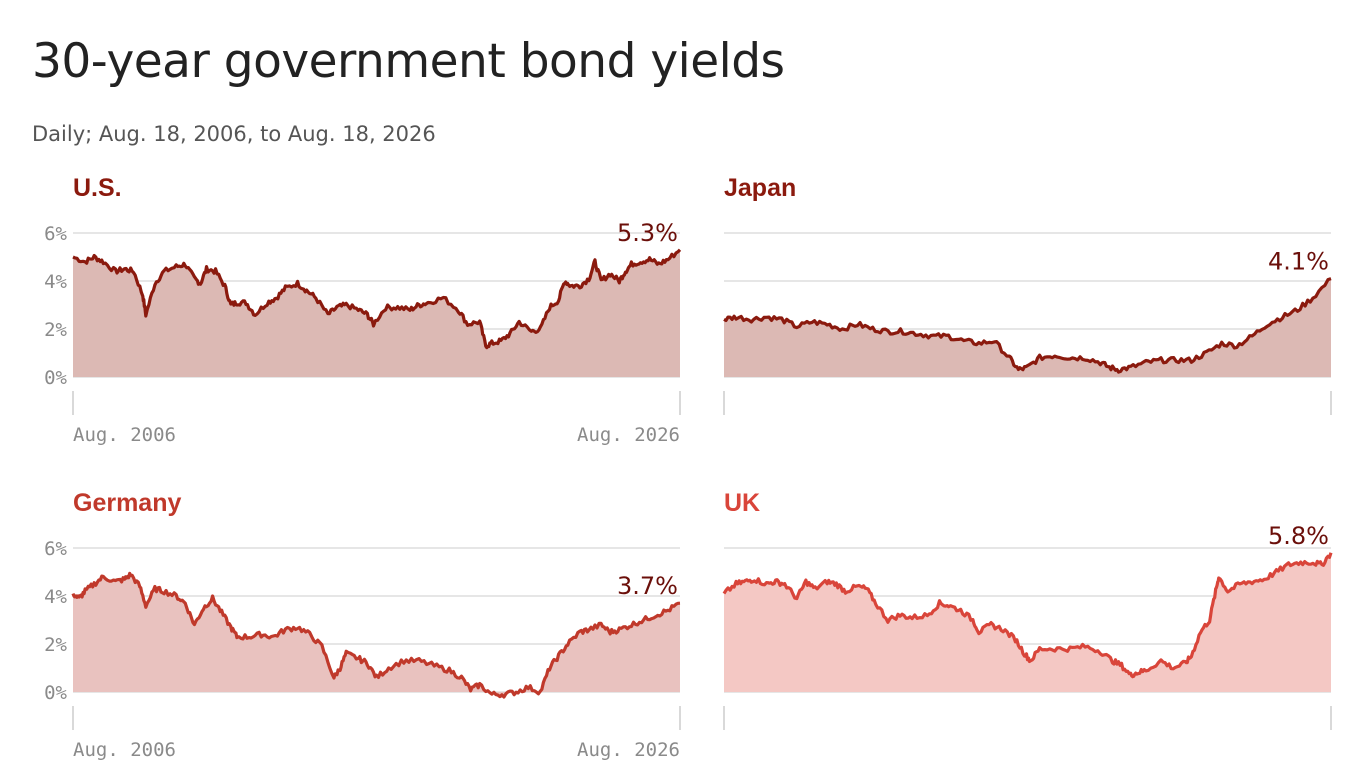 The width and height of the screenshot is (1366, 768). Describe the element at coordinates (628, 435) in the screenshot. I see `x-tick-label-end-u-s: Aug. 2026` at that location.